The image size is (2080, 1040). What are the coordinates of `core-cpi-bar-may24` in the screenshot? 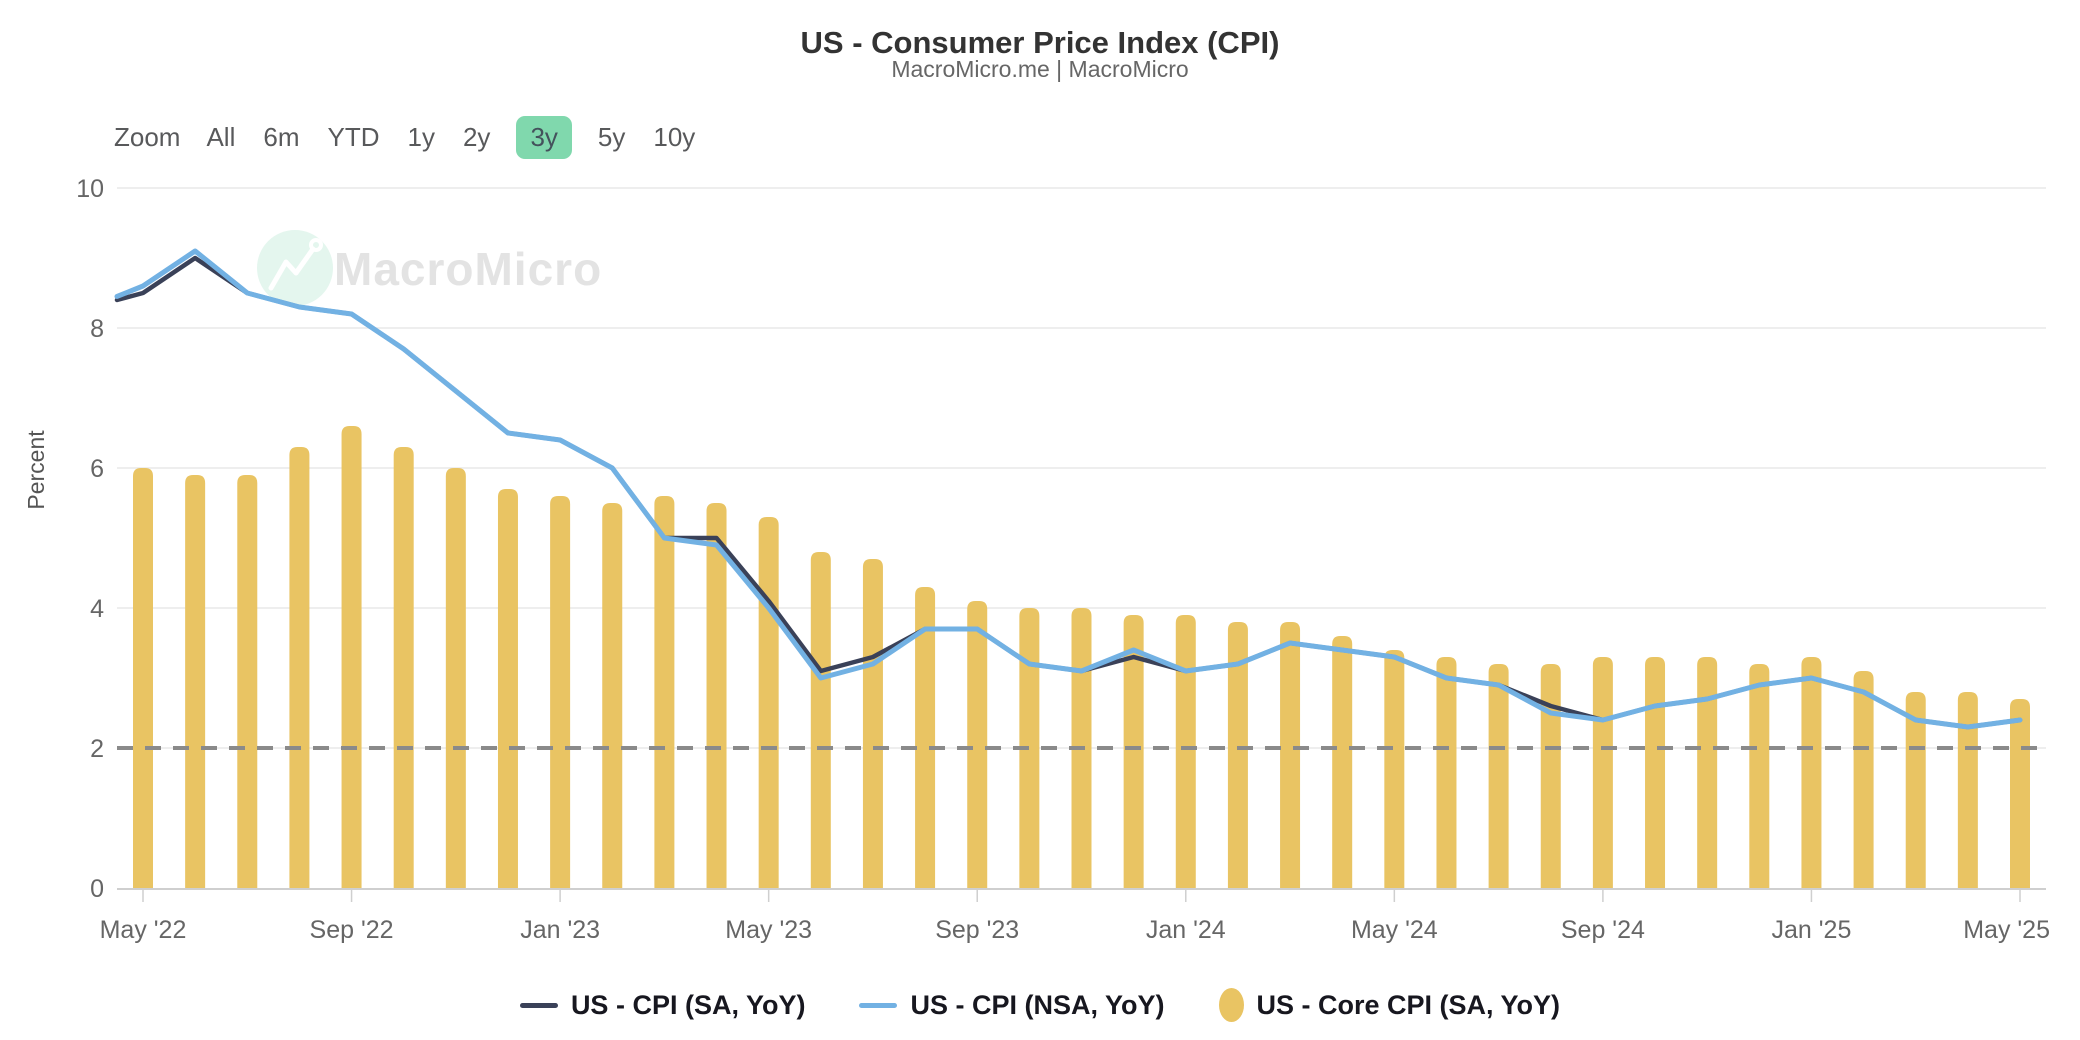 It's located at (1394, 769).